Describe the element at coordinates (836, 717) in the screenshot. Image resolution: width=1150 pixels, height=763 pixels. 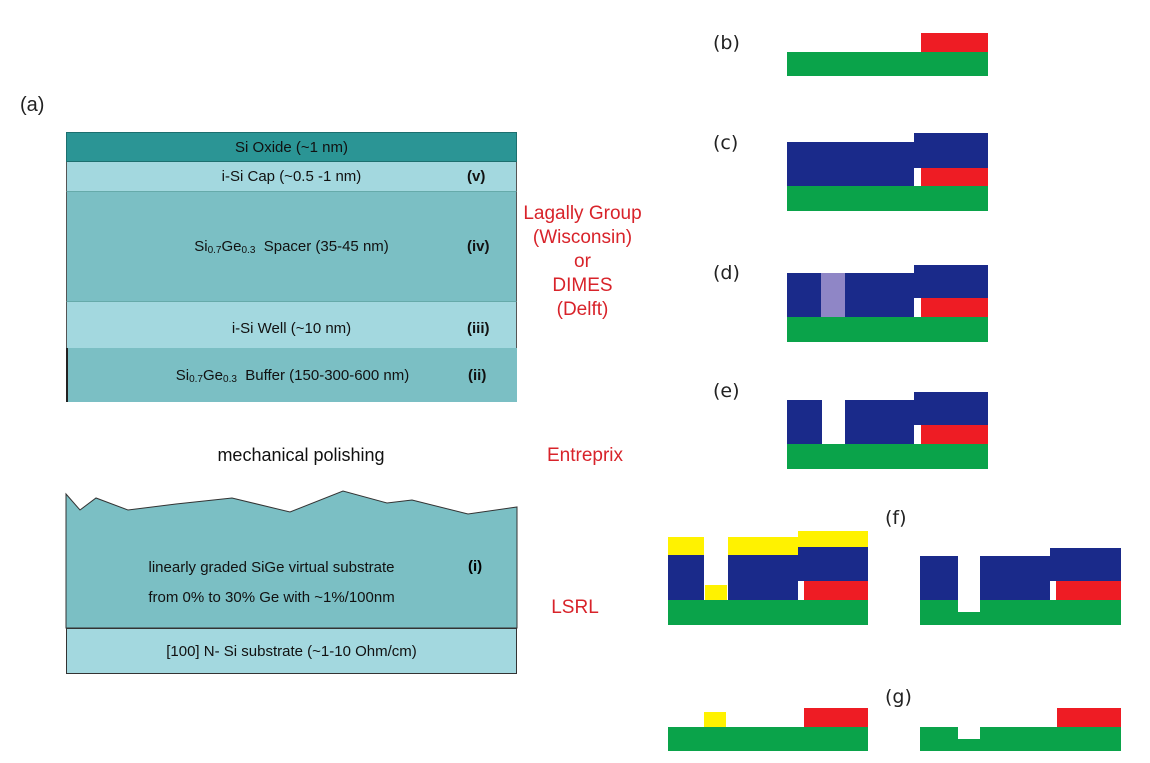
I see `g-left-red-contact` at that location.